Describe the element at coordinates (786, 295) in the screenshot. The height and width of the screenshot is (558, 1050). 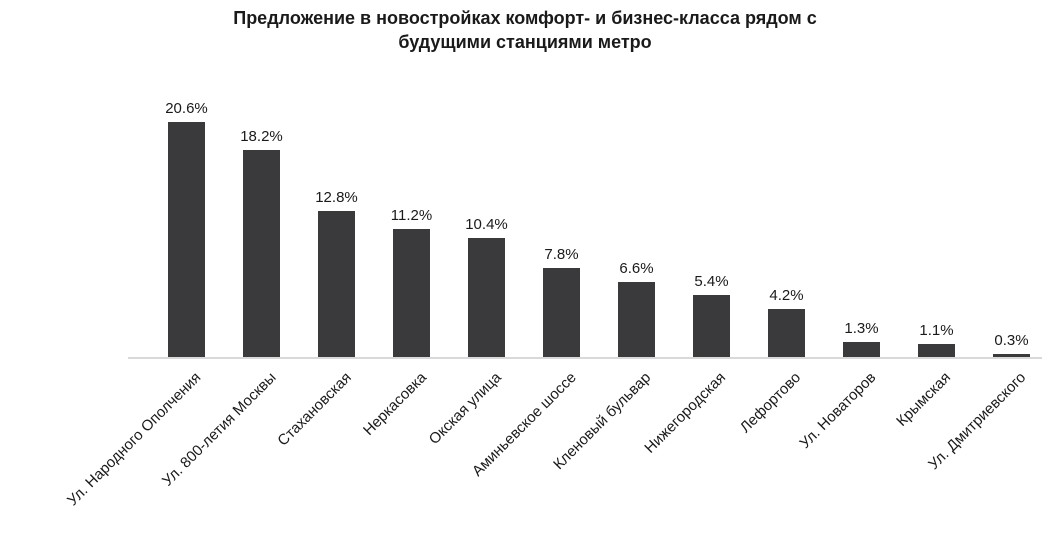
I see `bar-value-label: 4.2%` at that location.